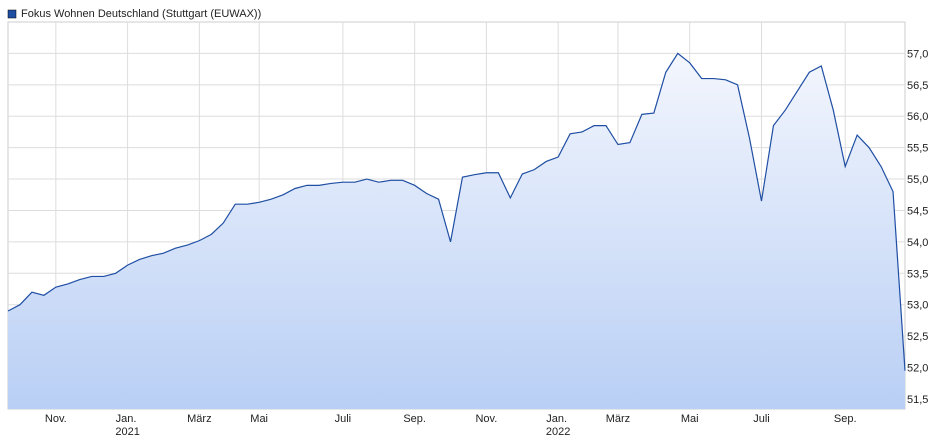  I want to click on x-tick-label: Jan. 2022, so click(558, 425).